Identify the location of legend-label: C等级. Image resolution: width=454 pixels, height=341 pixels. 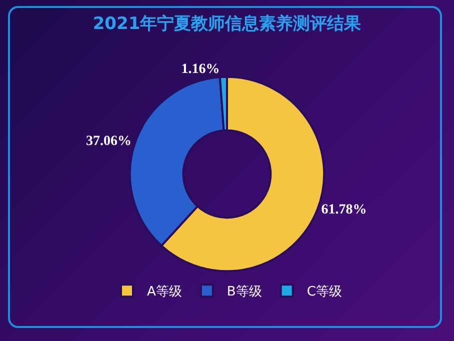
(324, 292).